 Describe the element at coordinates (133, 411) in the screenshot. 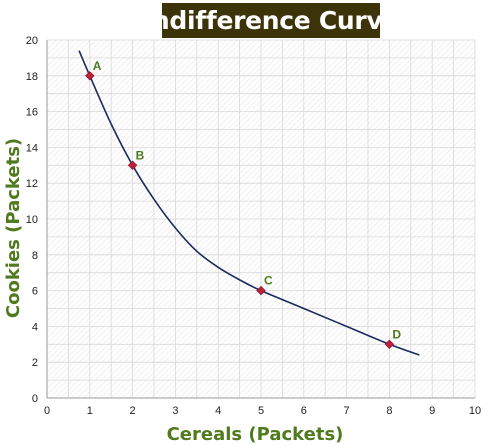

I see `x-tick-label: 2` at that location.